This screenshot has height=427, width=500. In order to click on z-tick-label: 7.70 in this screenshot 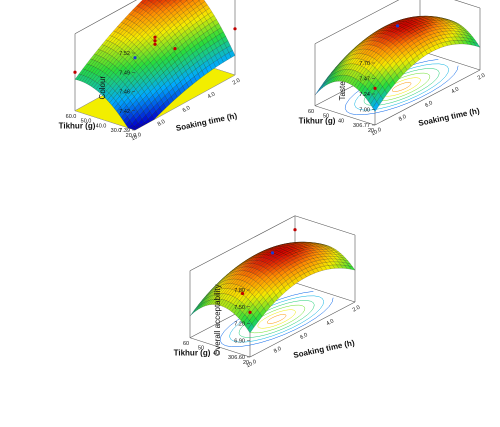, I will do `click(364, 64)`.